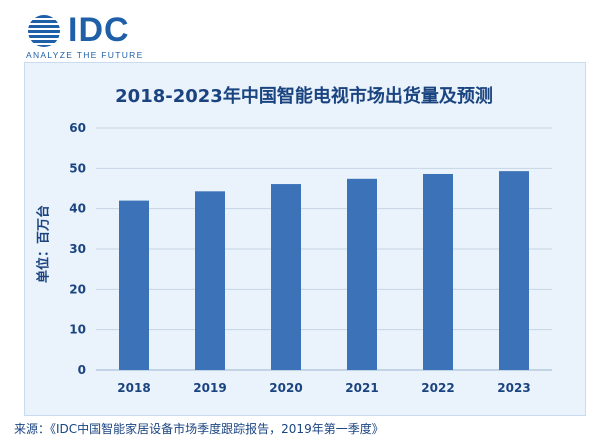 The image size is (600, 444). What do you see at coordinates (77, 128) in the screenshot?
I see `y-tick-label: 60` at bounding box center [77, 128].